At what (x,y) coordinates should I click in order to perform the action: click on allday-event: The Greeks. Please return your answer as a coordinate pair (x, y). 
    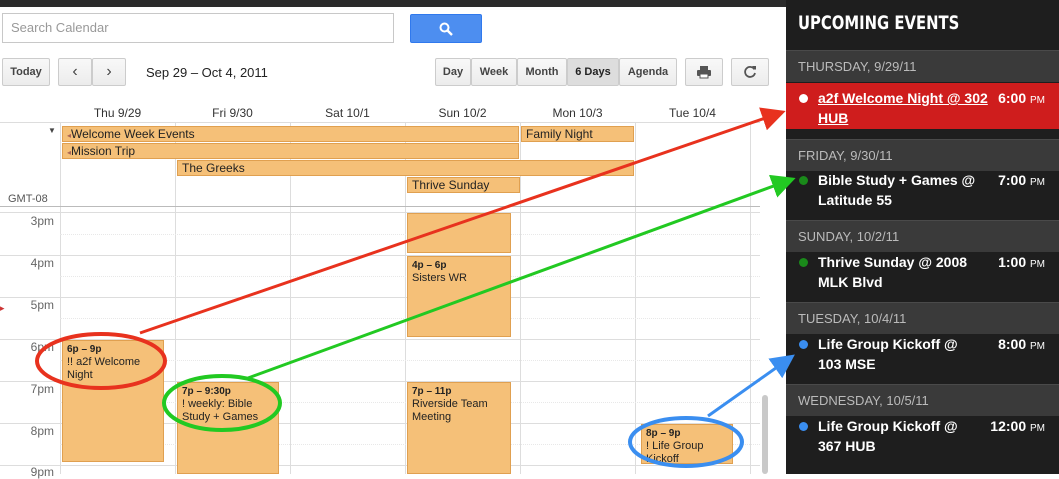
    Looking at the image, I should click on (405, 168).